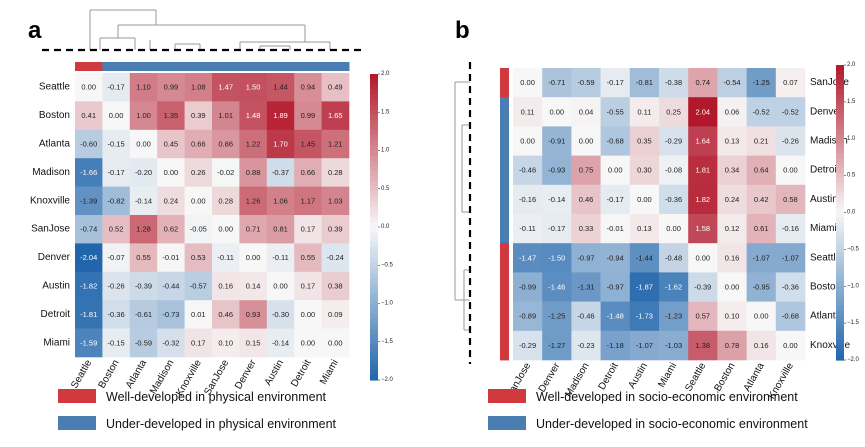  What do you see at coordinates (198, 66) in the screenshot?
I see `group-bar-a-segment` at bounding box center [198, 66].